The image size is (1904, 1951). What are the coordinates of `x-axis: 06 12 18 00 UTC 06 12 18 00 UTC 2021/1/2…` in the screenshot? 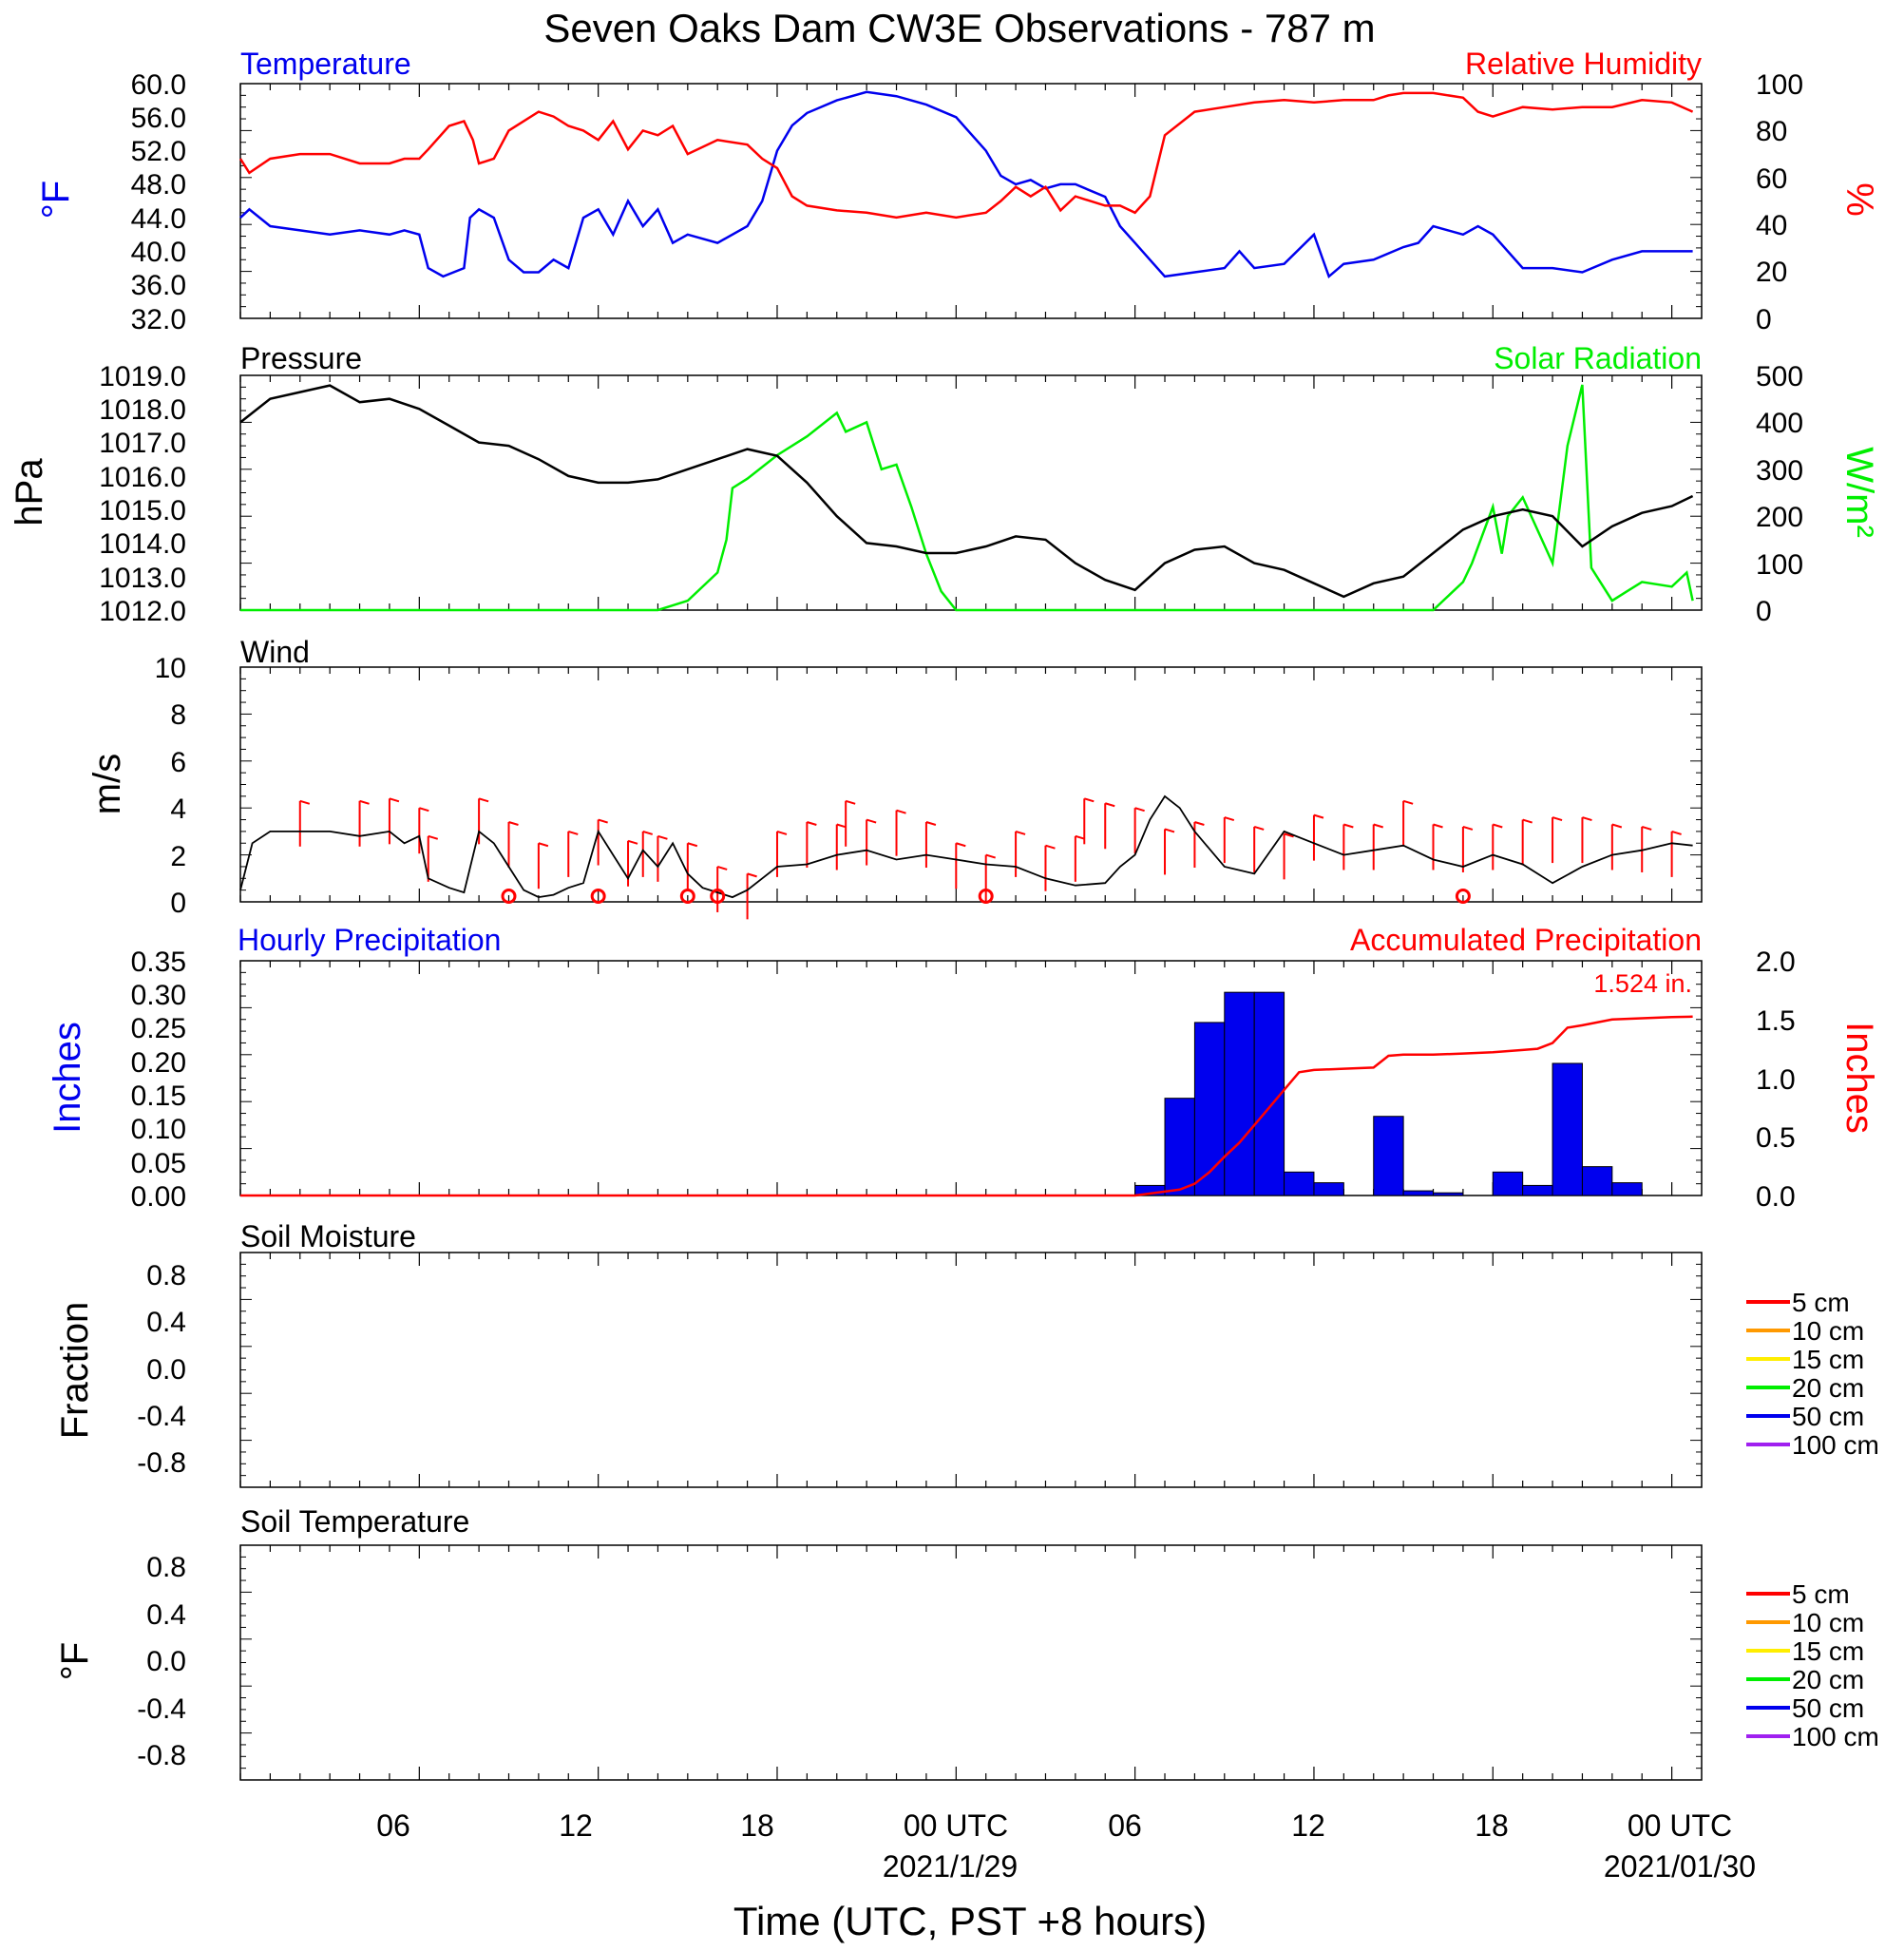 It's located at (1066, 1876).